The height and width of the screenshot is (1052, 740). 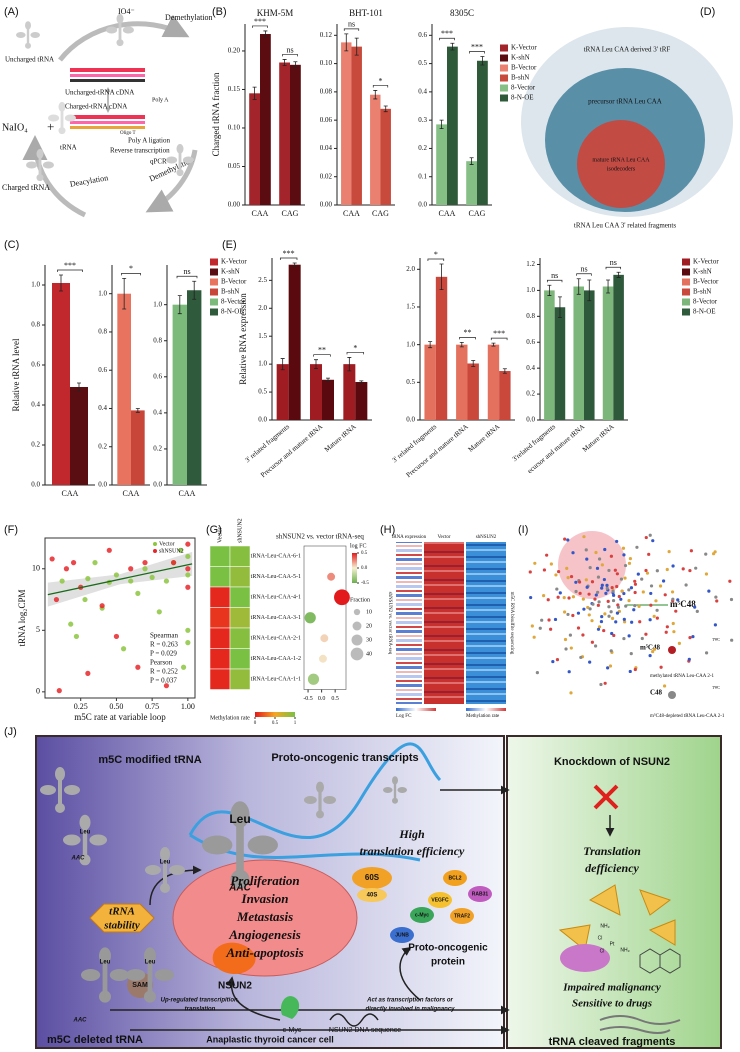 I want to click on y-tick-label: 0.04, so click(x=326, y=148).